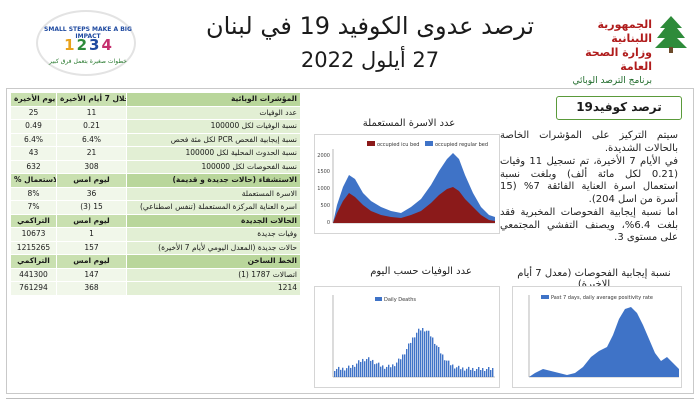 This screenshot has width=700, height=408. I want to click on table-cell: 368, so click(91, 288).